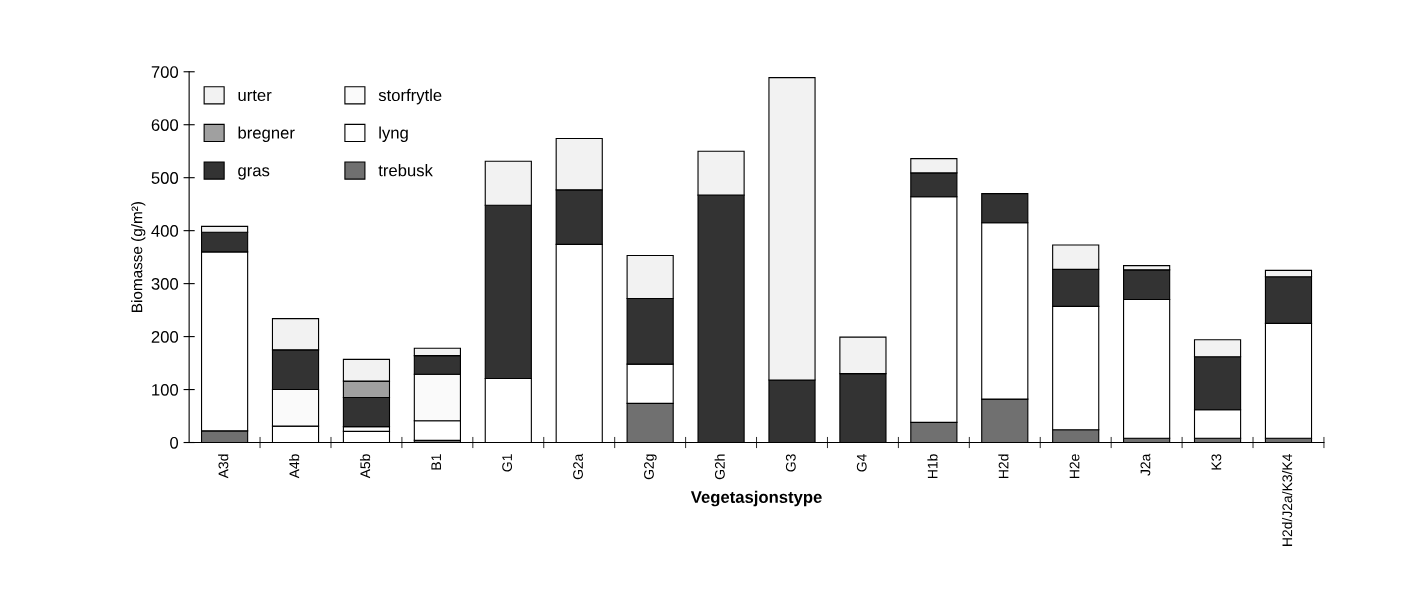 Image resolution: width=1401 pixels, height=598 pixels. I want to click on x-tick-label: G3, so click(790, 463).